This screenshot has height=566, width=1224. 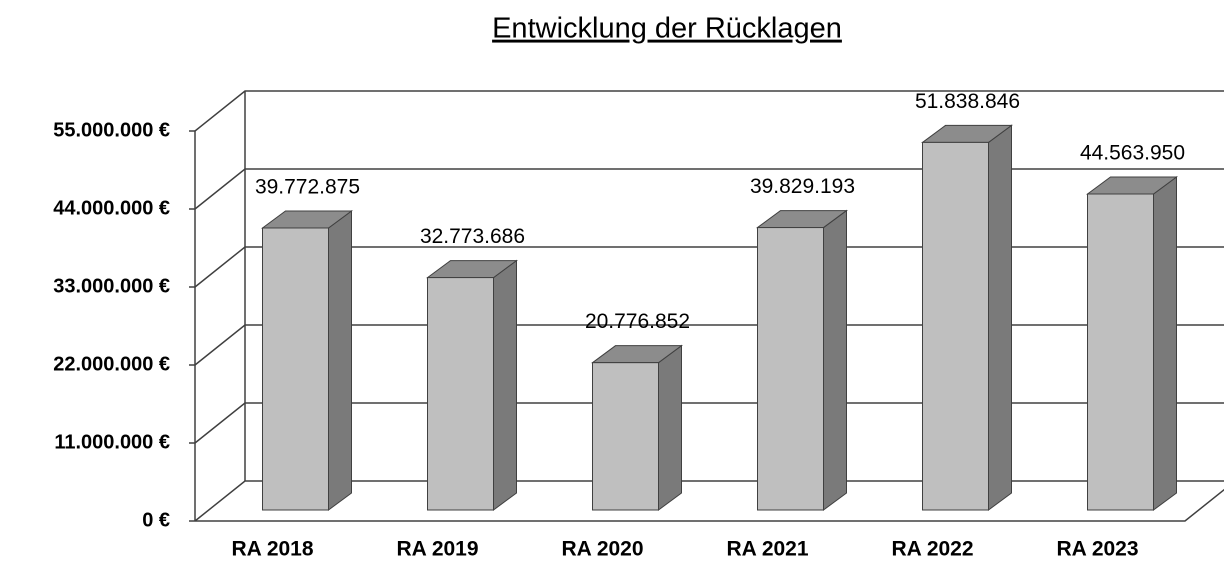 I want to click on y-tick-label: 11.000.000 €, so click(x=112, y=442).